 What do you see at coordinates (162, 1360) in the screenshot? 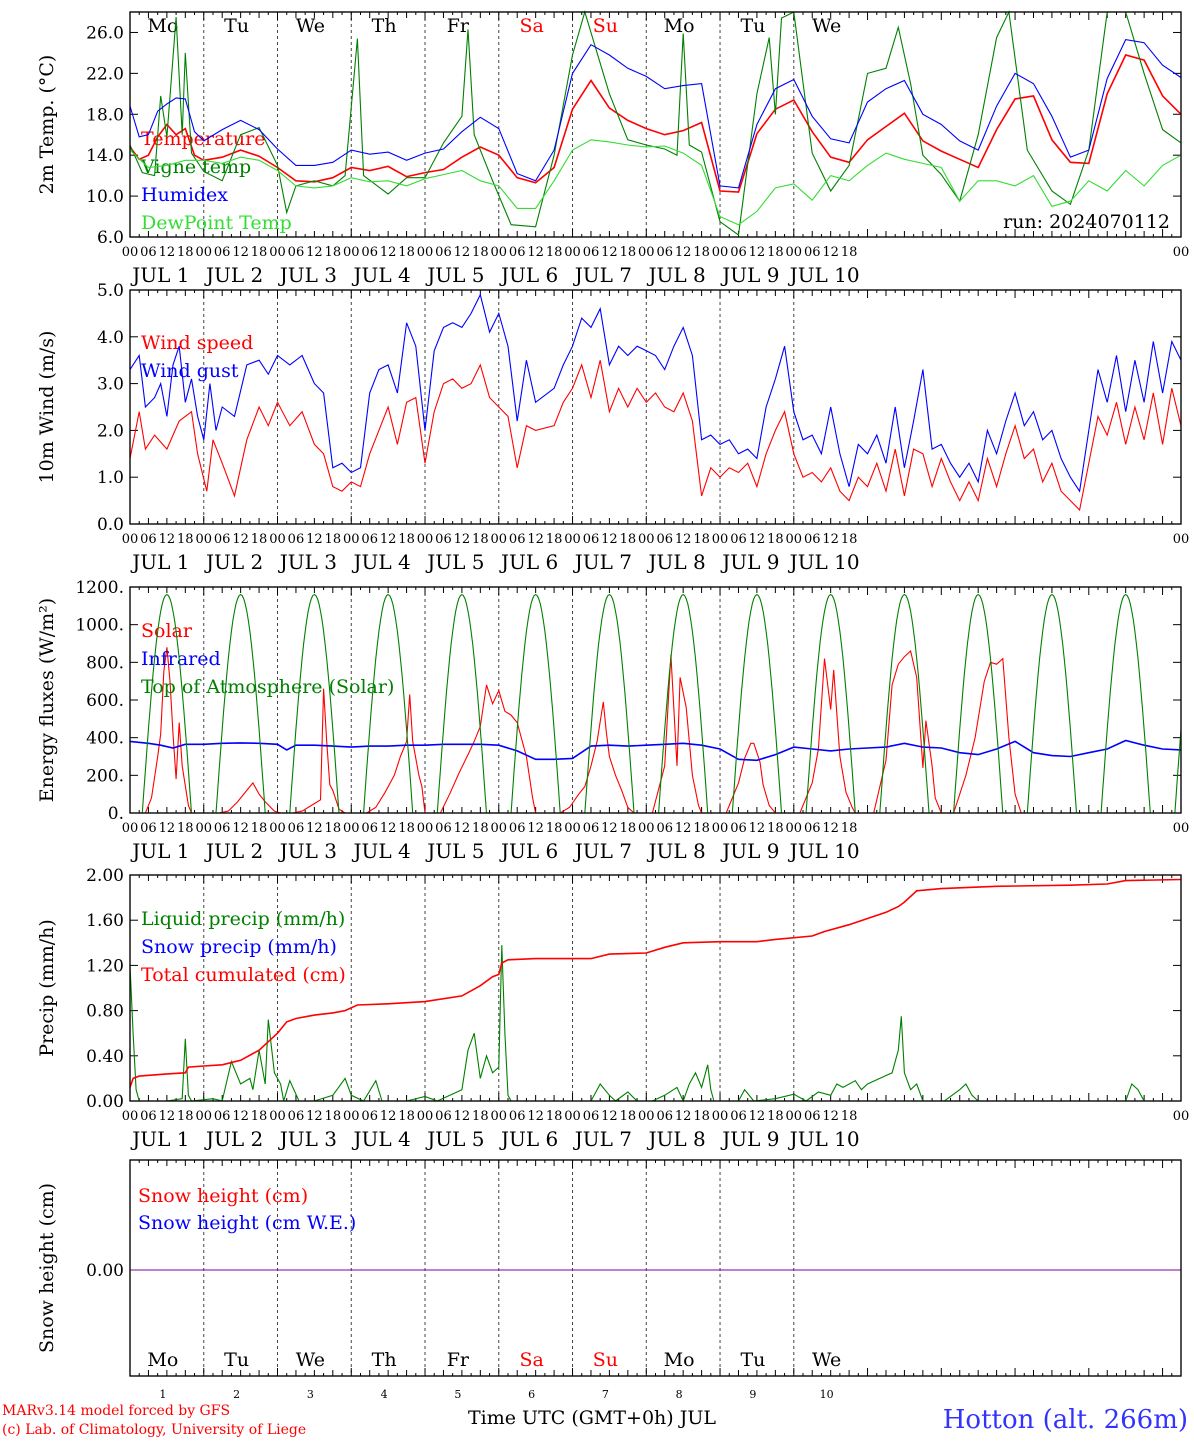
I see `weekday-label: Mo` at bounding box center [162, 1360].